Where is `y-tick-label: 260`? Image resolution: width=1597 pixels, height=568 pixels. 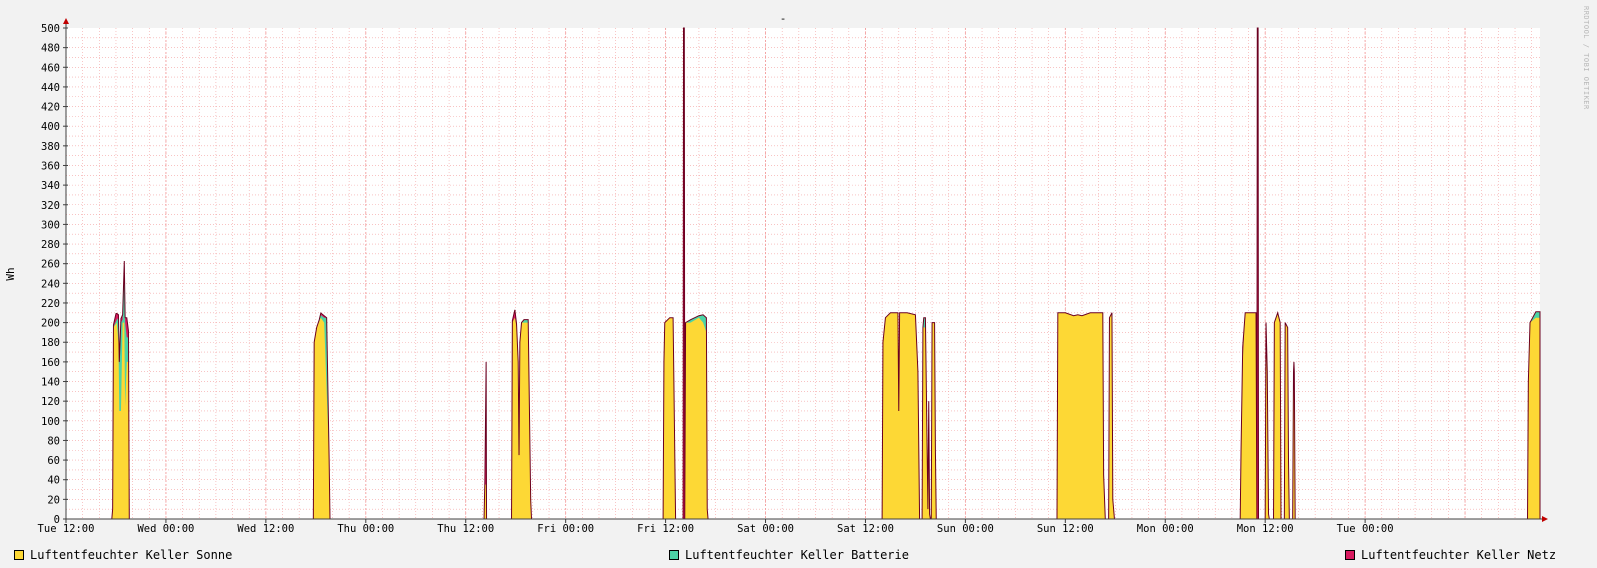 y-tick-label: 260 is located at coordinates (50, 265).